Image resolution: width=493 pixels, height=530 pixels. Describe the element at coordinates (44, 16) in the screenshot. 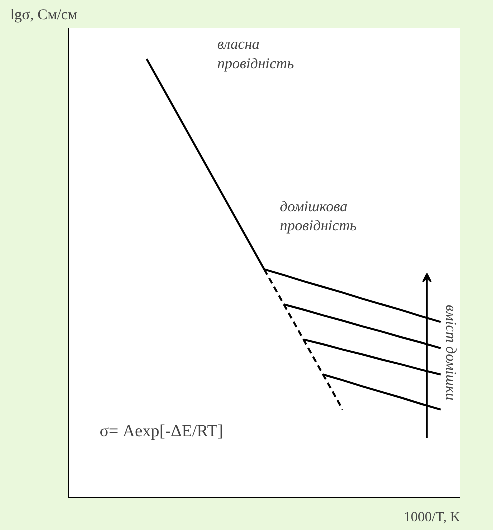

I see `y-axis-title: lgσ, См/см` at that location.